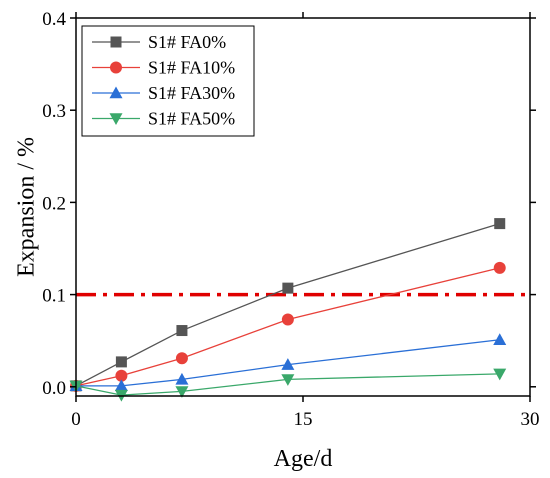 The height and width of the screenshot is (478, 550). Describe the element at coordinates (191, 93) in the screenshot. I see `legend-label: S1# FA30%` at that location.